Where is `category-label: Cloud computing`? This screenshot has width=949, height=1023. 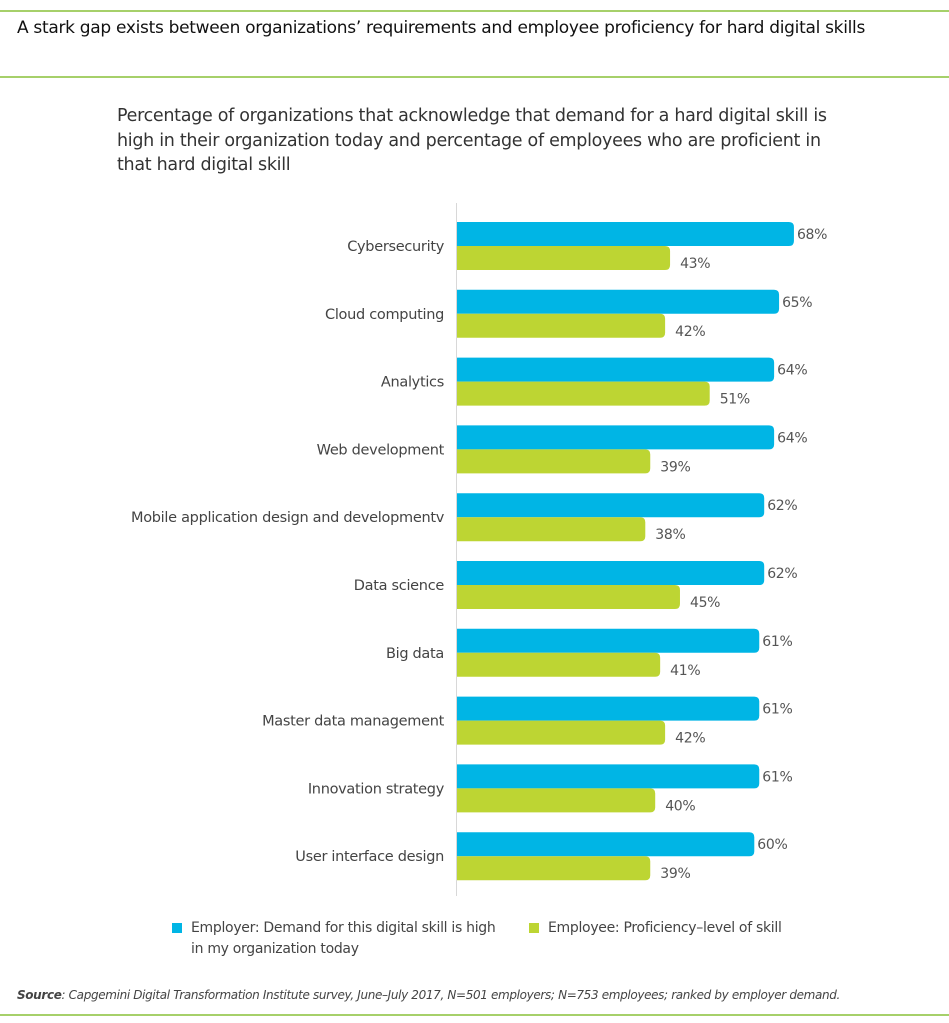
category-label: Cloud computing is located at coordinates (384, 315).